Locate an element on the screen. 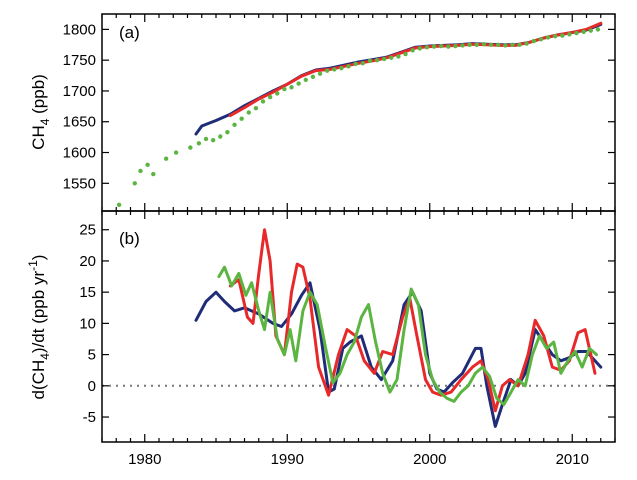 Image resolution: width=637 pixels, height=480 pixels. panel-b-x-tick-label: 1980 is located at coordinates (144, 459).